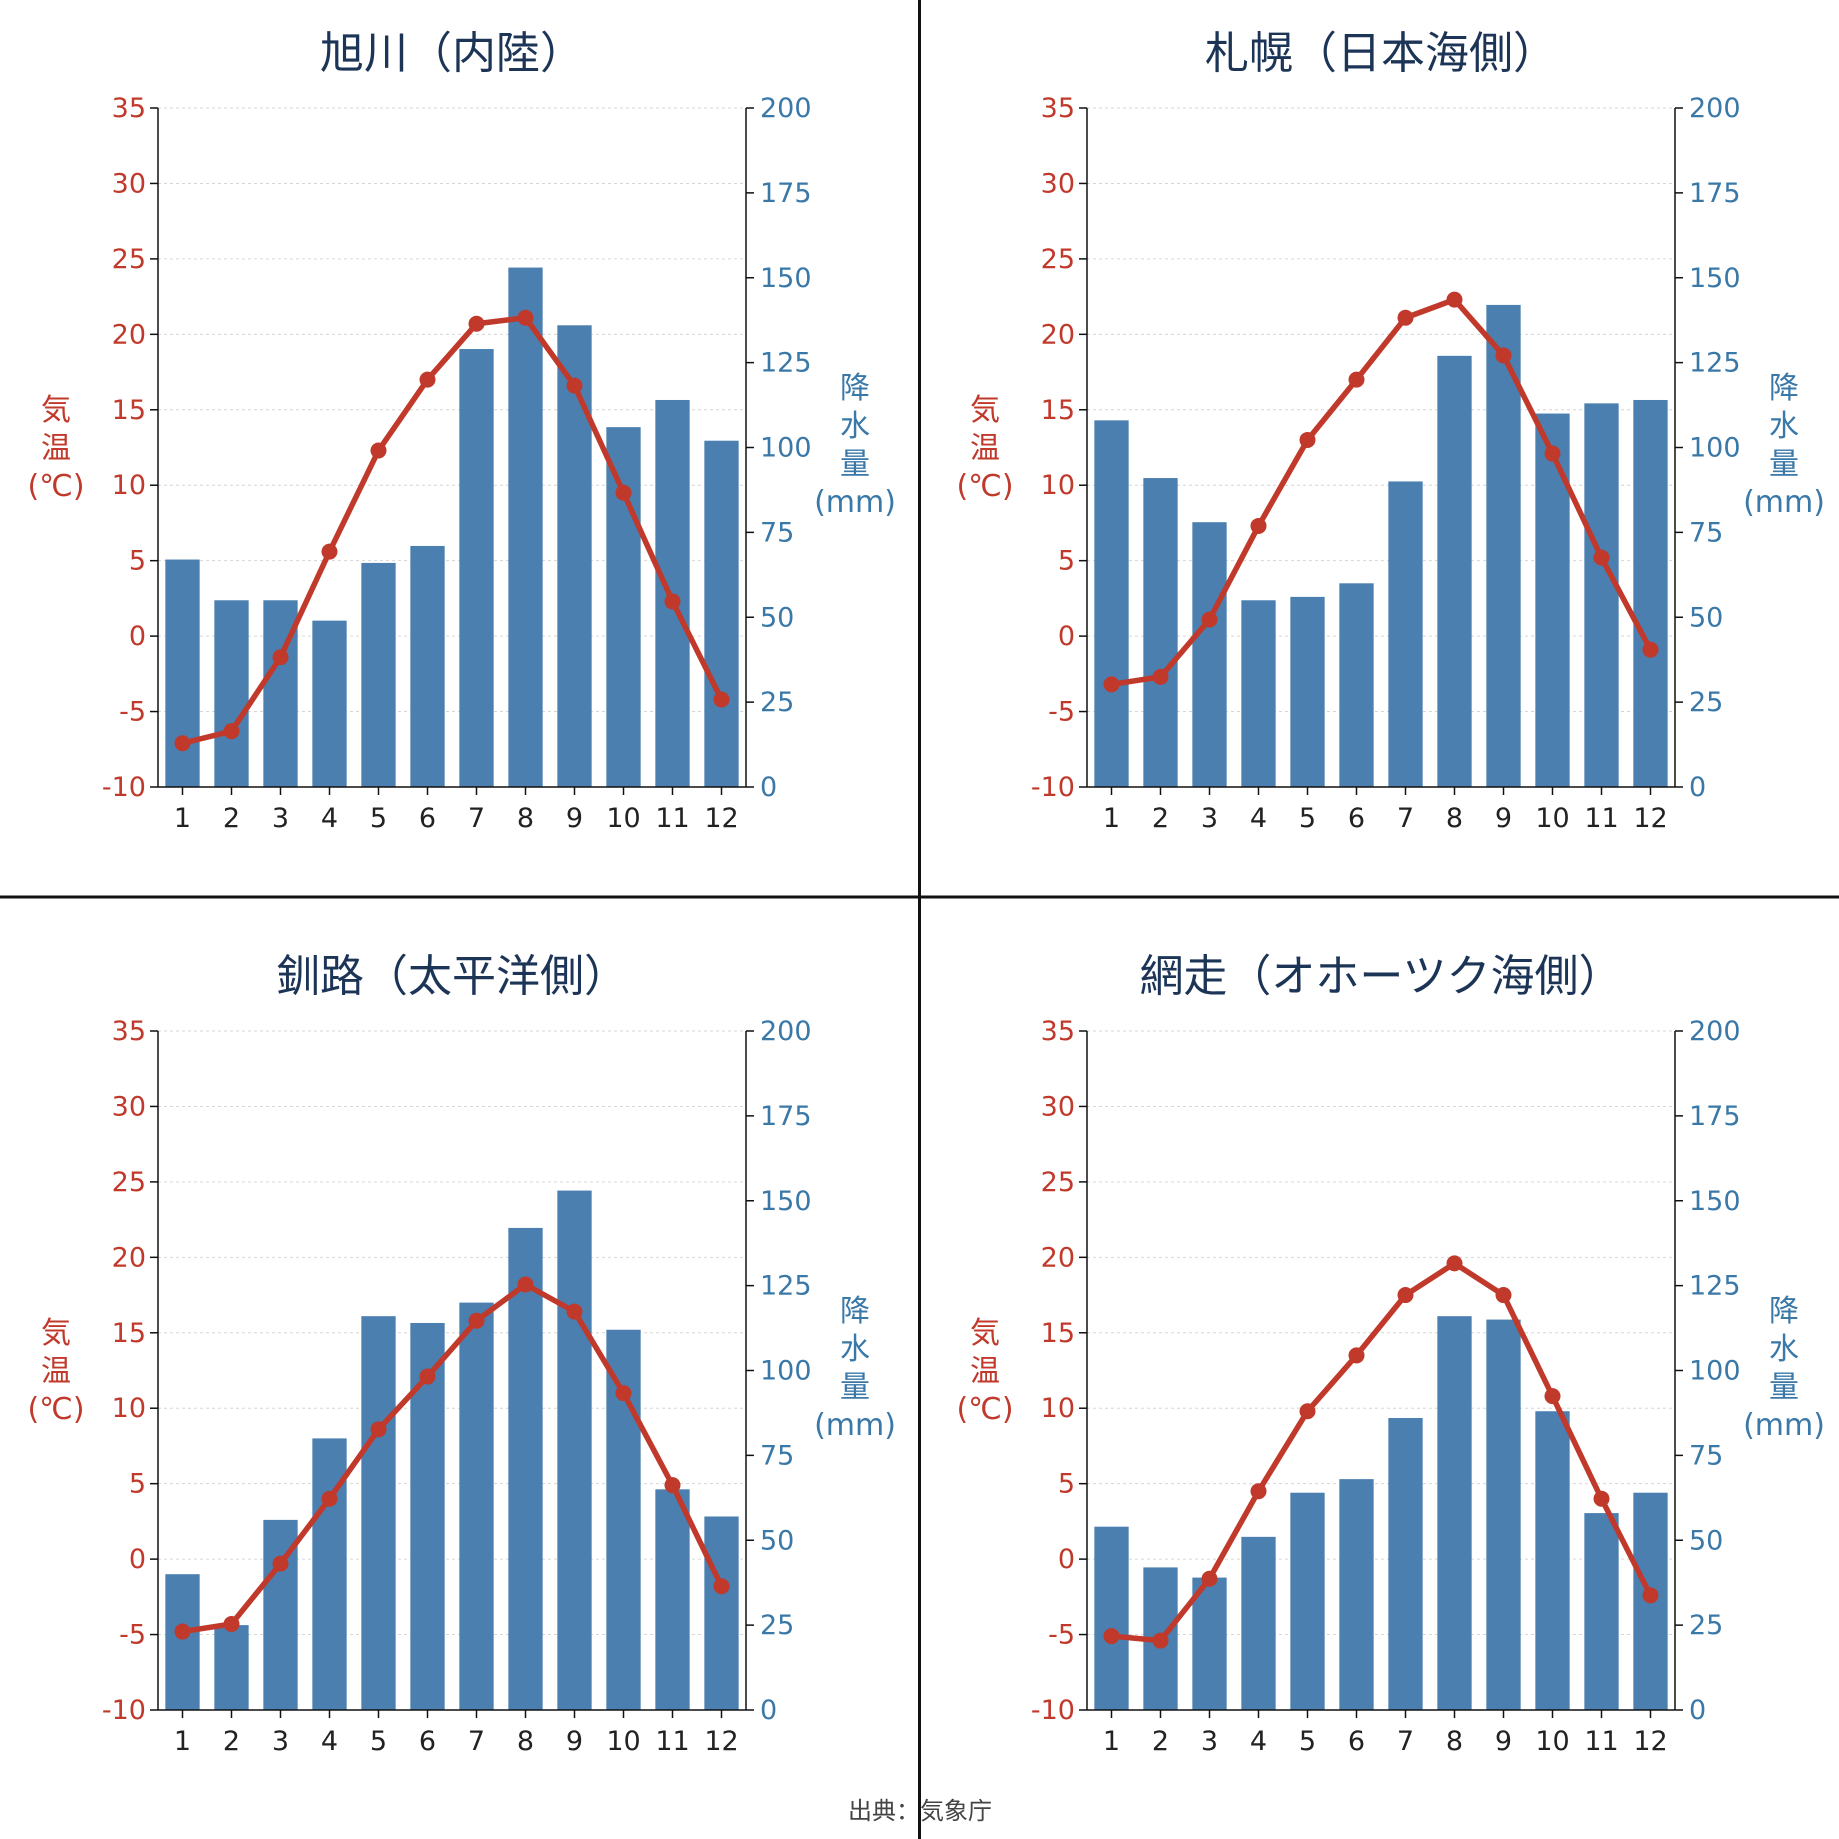 Image resolution: width=1839 pixels, height=1839 pixels. What do you see at coordinates (1058, 1333) in the screenshot?
I see `temp-tick-label: 15` at bounding box center [1058, 1333].